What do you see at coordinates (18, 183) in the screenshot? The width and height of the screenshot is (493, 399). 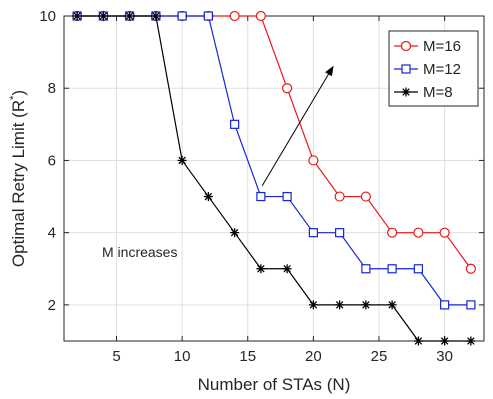 I see `y-axis-label-main: Optimal Retry Limit (R` at bounding box center [18, 183].